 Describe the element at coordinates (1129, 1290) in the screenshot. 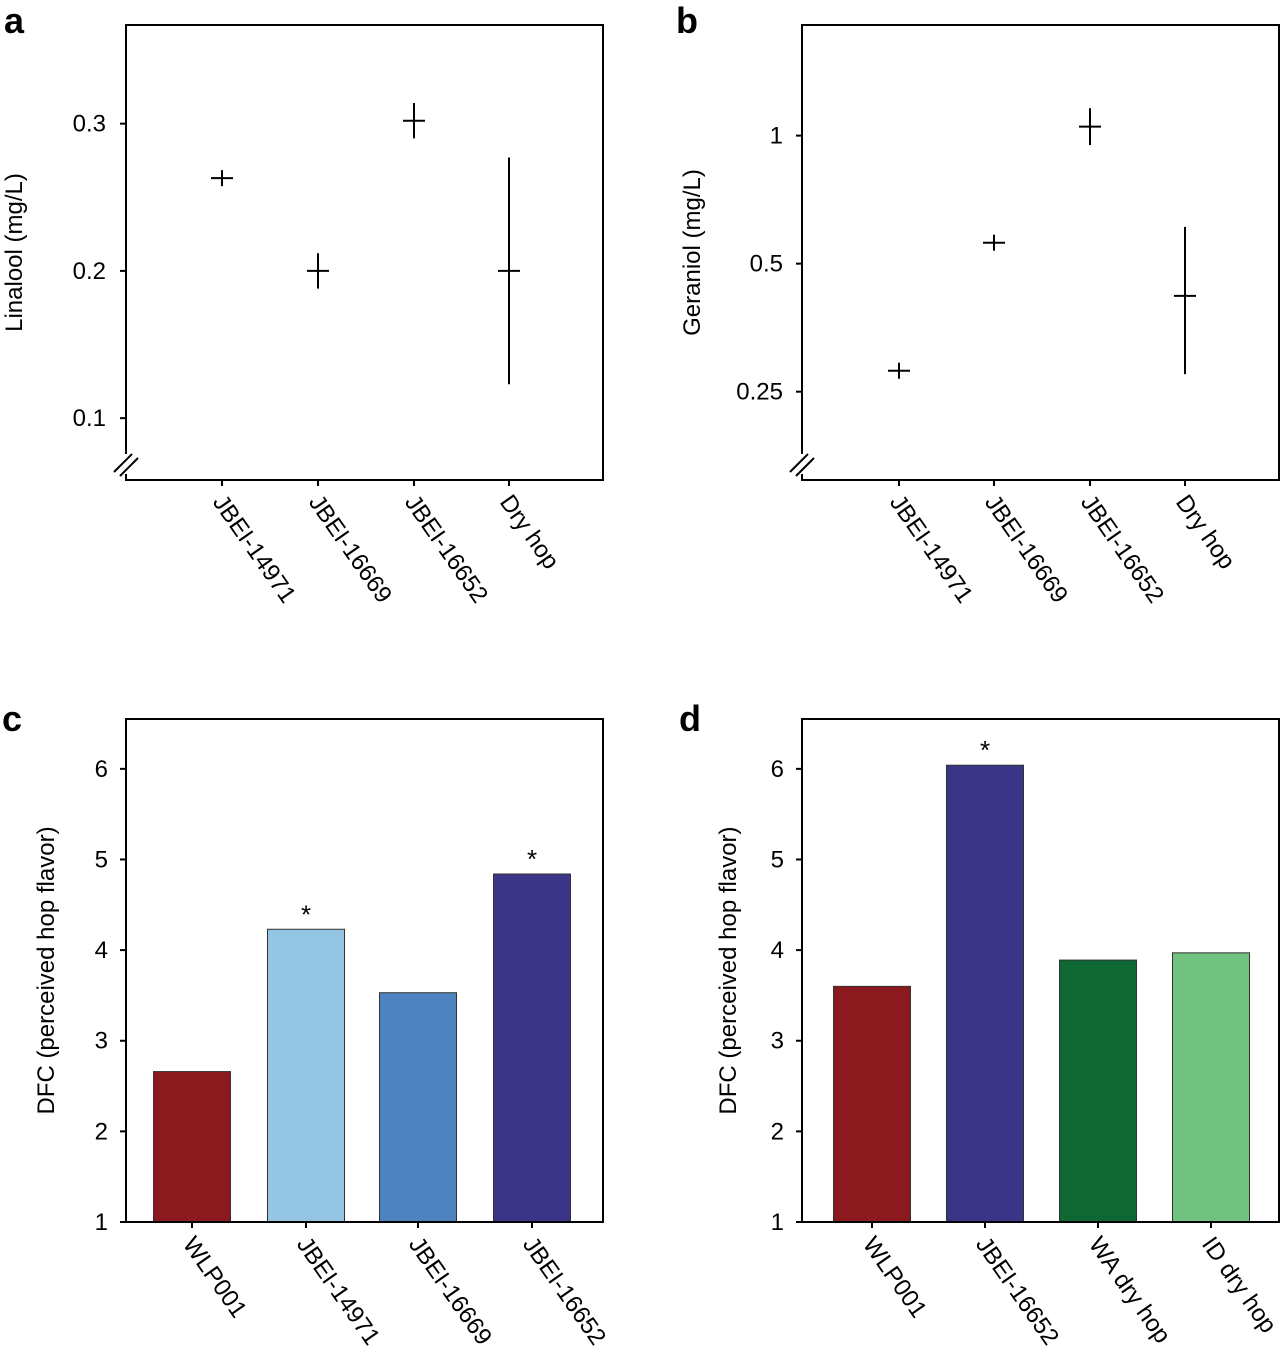

I see `x-category-label: WA dry hop` at that location.